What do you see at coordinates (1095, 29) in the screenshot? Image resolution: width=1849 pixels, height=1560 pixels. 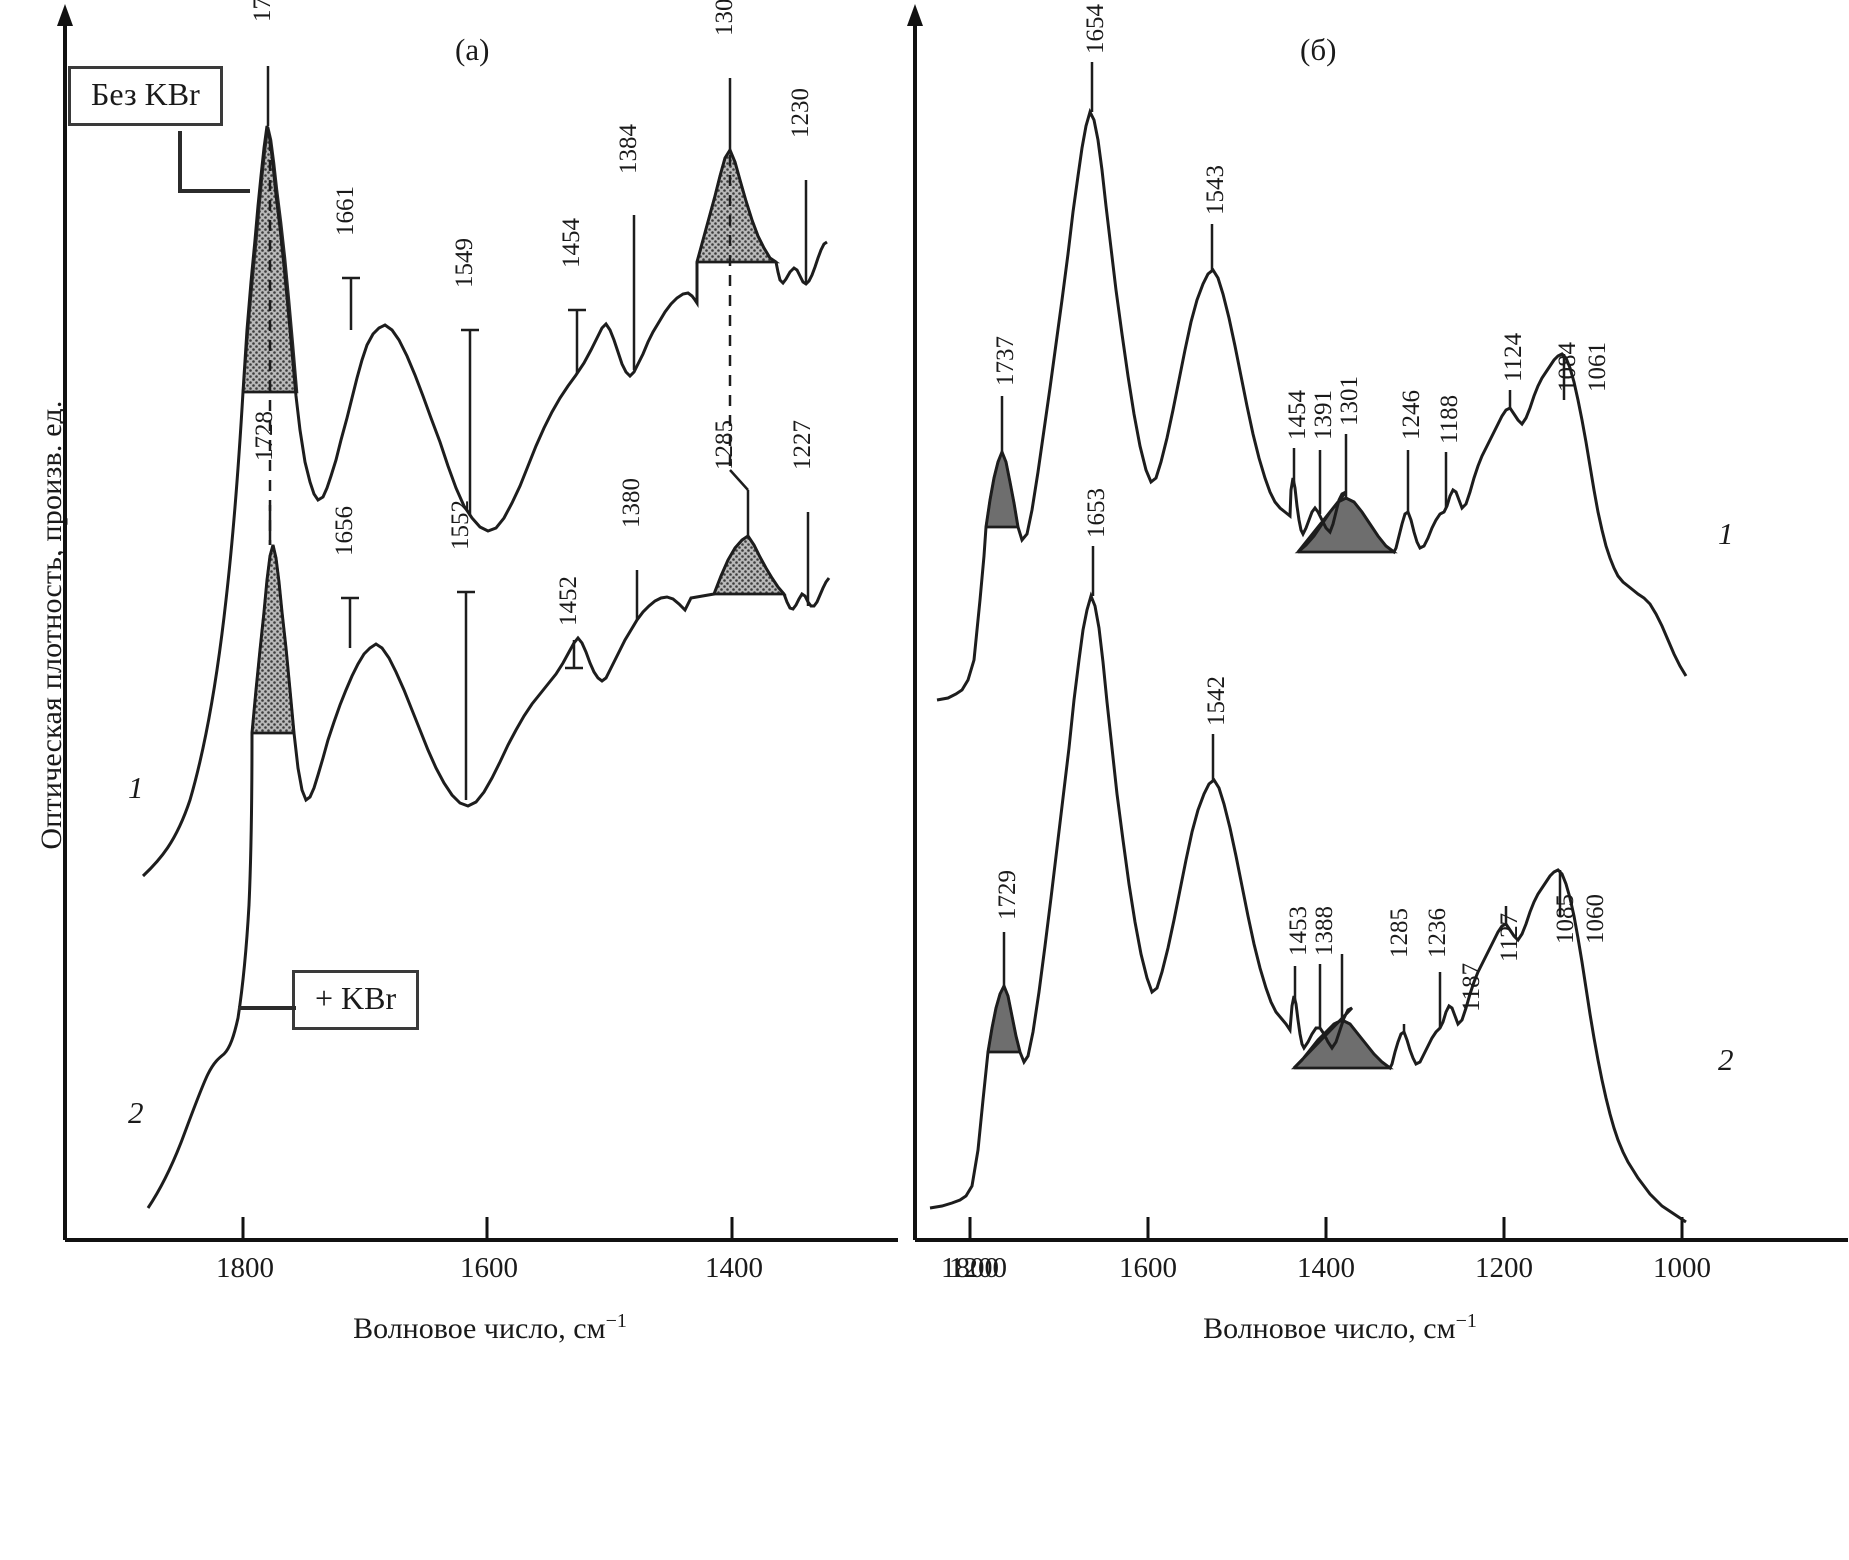 I see `peak-label-b1-1654: 1654` at bounding box center [1095, 29].